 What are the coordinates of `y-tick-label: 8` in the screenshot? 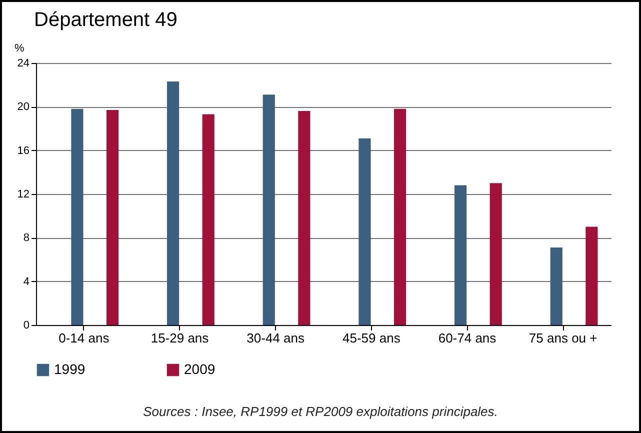 It's located at (26, 238).